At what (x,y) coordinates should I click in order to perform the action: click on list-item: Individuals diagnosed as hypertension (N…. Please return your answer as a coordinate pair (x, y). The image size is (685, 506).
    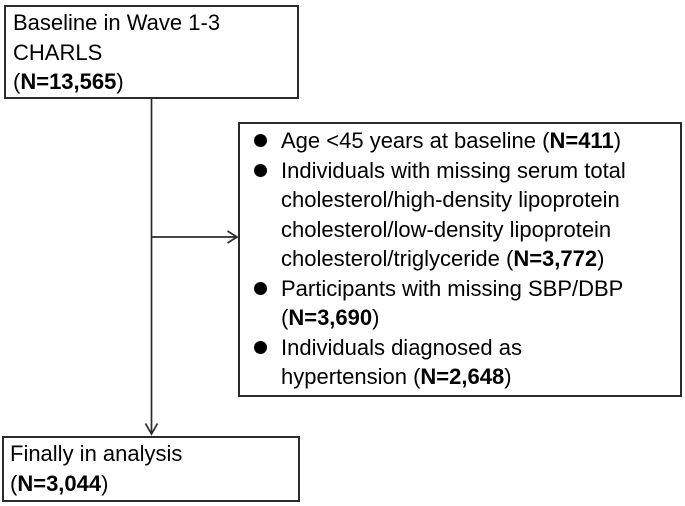
    Looking at the image, I should click on (465, 362).